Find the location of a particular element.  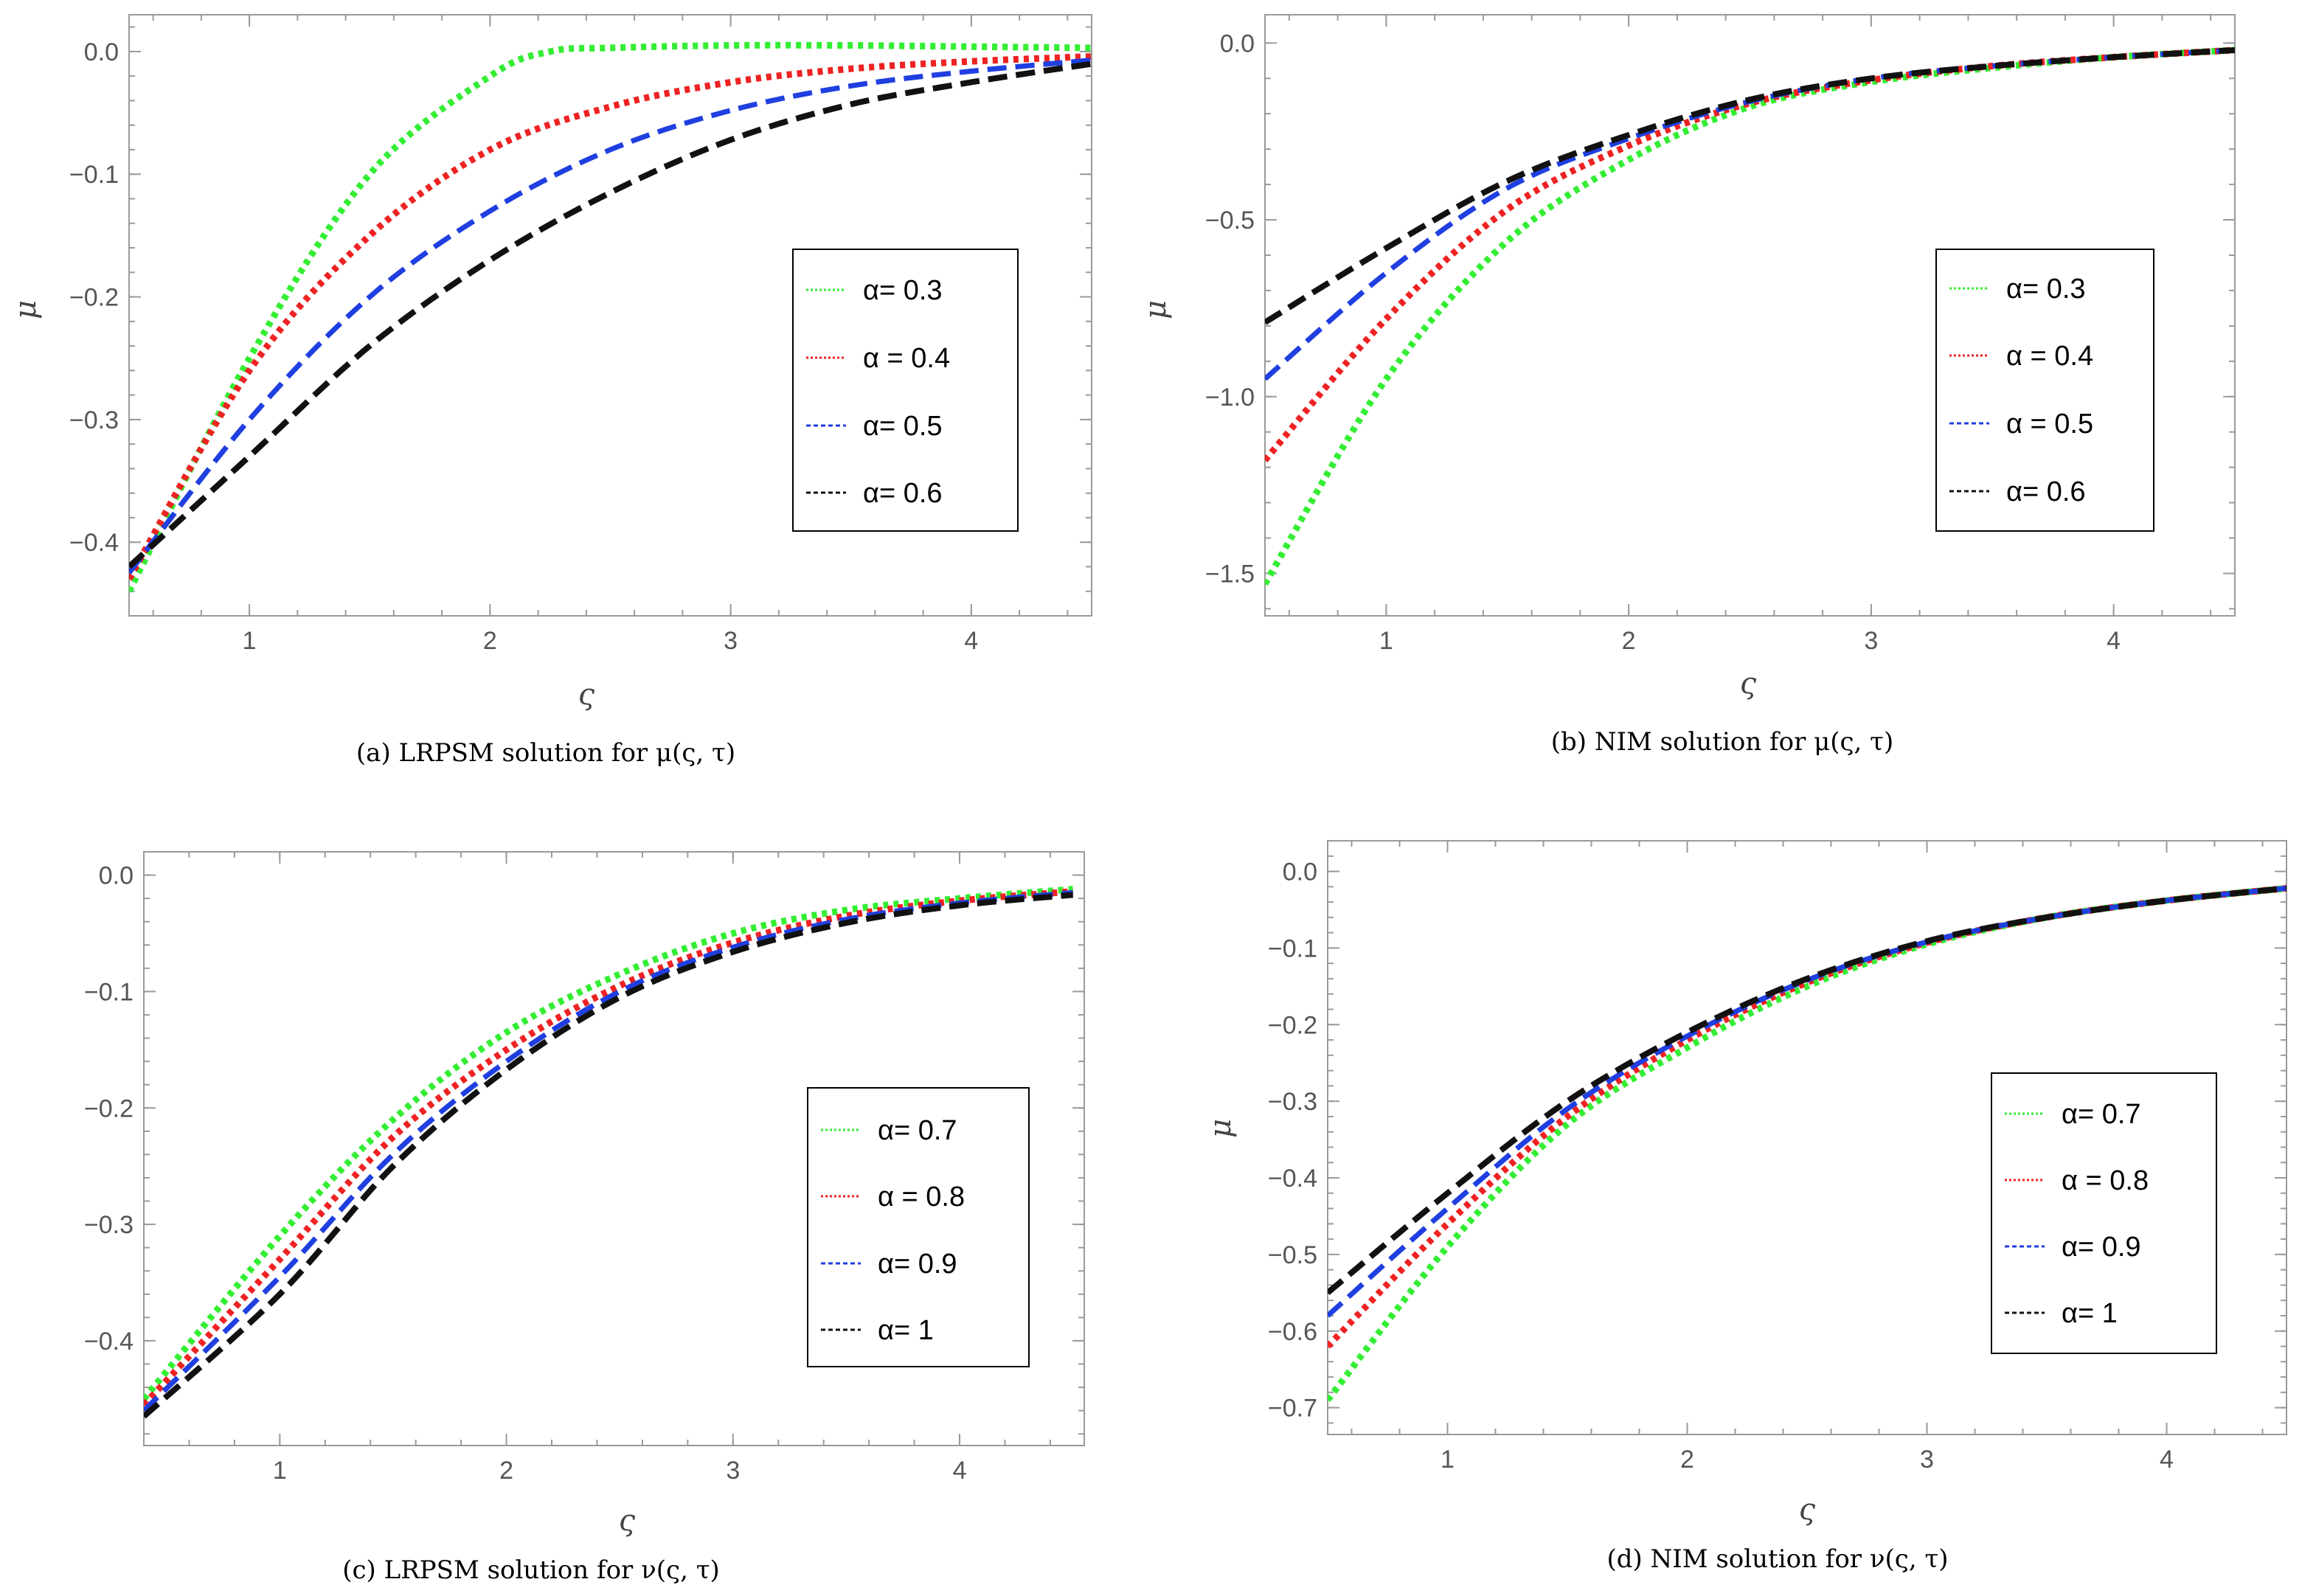

panel-caption: (b) NIM solution for μ(ς, τ) is located at coordinates (1723, 742).